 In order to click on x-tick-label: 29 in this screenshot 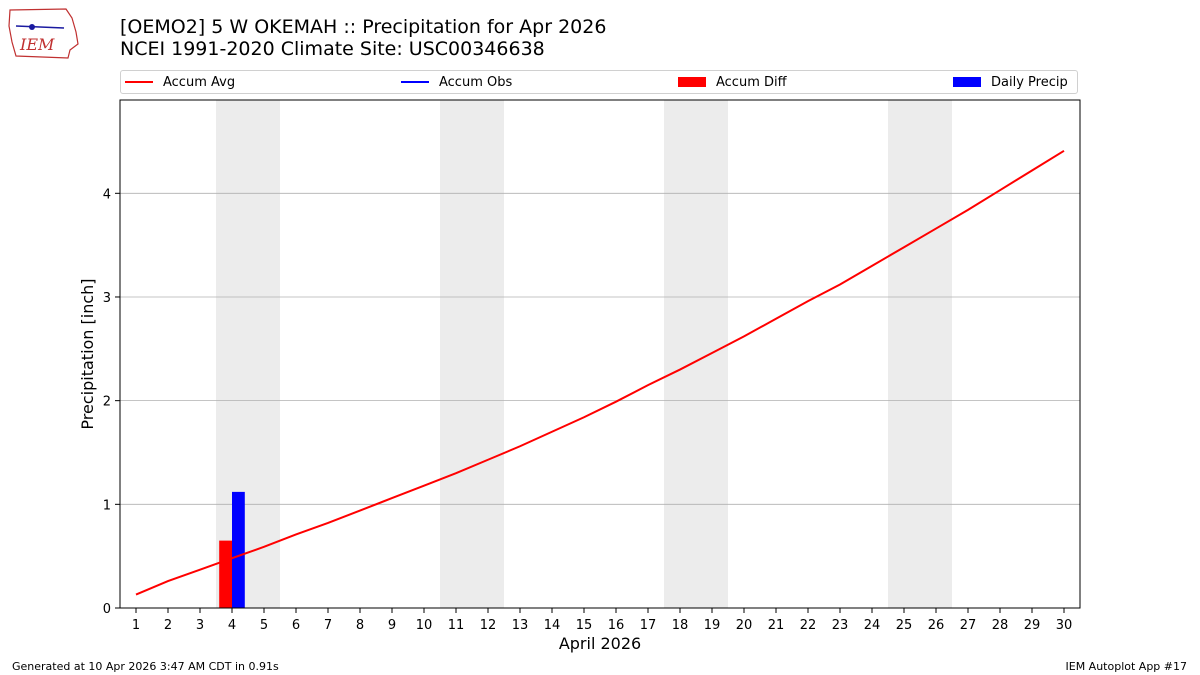, I will do `click(1032, 625)`.